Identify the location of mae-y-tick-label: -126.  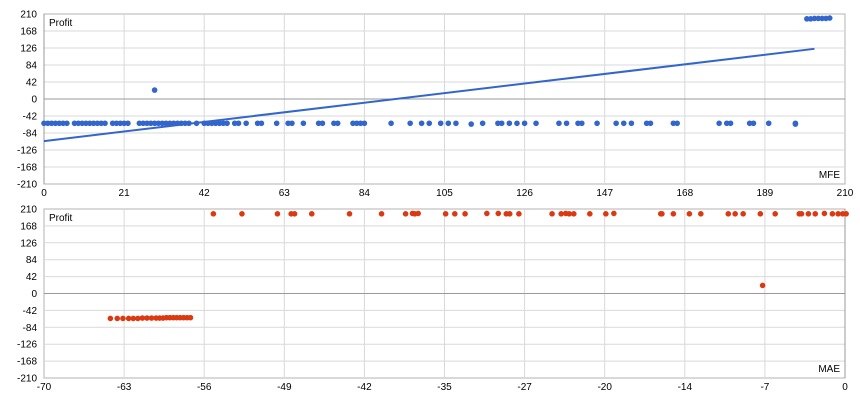
(27, 345).